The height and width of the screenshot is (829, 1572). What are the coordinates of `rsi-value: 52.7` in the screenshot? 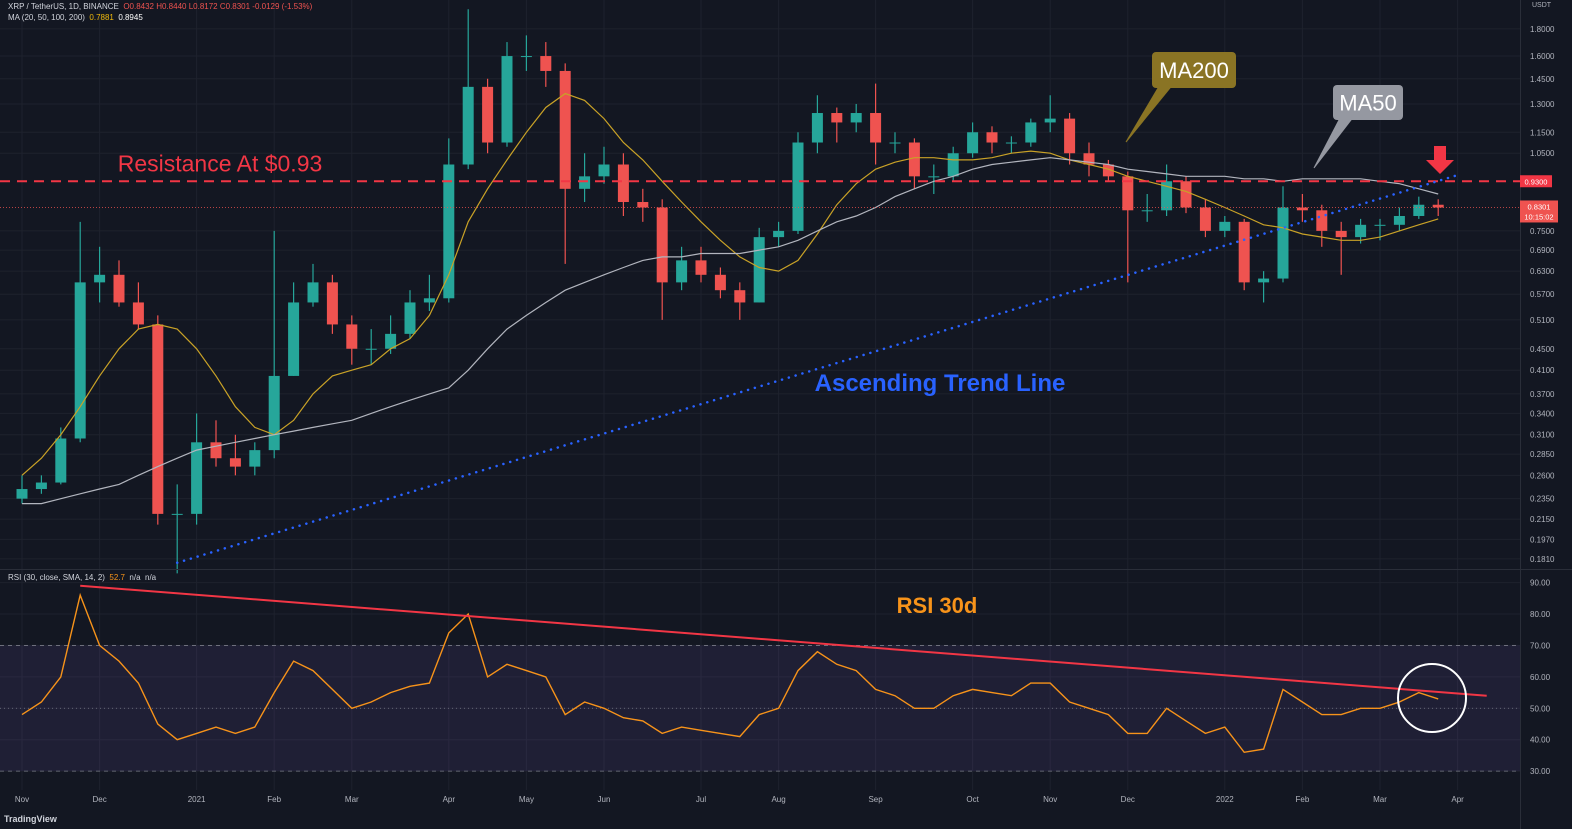 It's located at (117, 577).